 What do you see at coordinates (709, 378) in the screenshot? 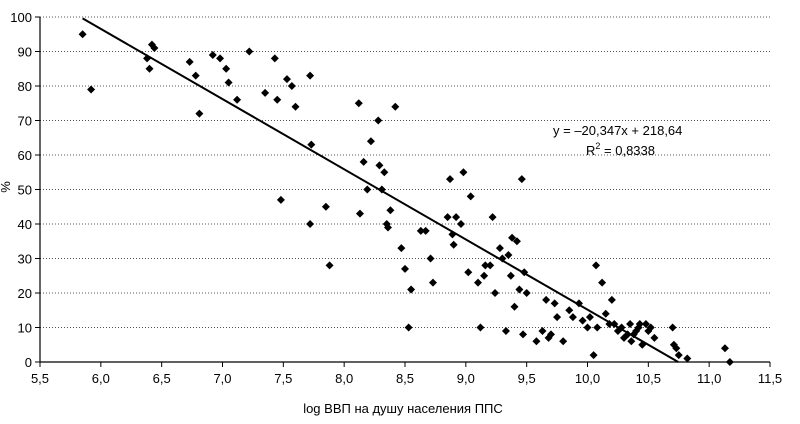
I see `x-tick-label: 11,0` at bounding box center [709, 378].